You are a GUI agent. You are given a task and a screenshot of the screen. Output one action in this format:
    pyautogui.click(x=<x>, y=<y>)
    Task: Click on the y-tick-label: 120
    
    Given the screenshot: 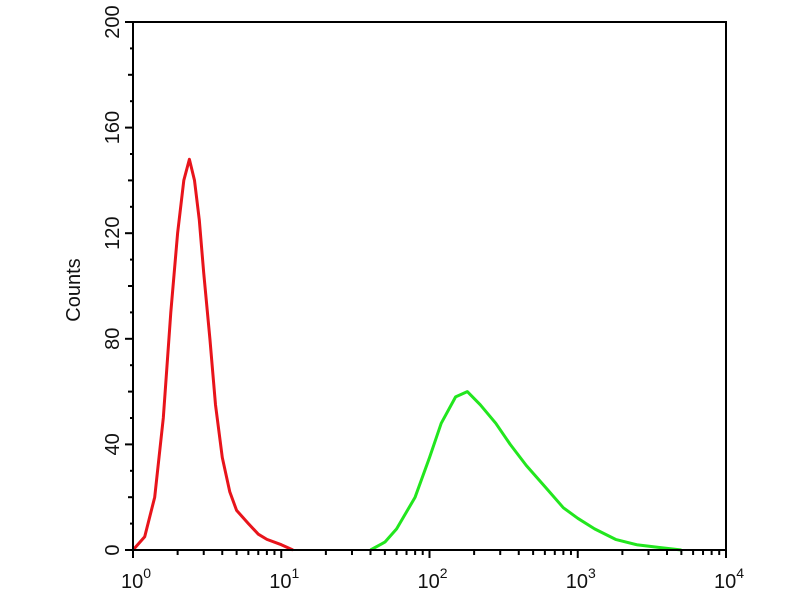 What is the action you would take?
    pyautogui.click(x=113, y=233)
    